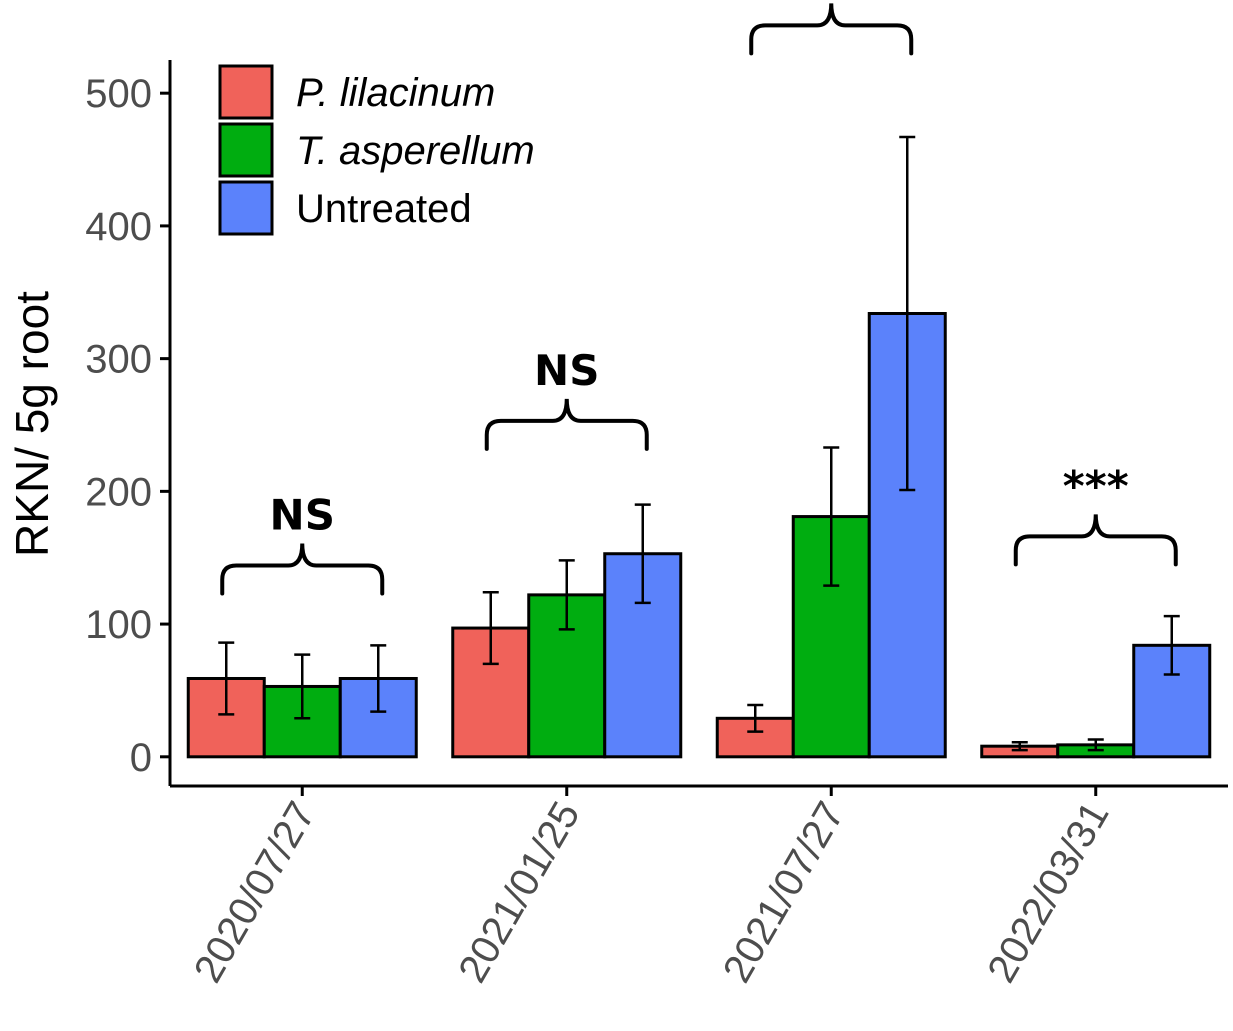 This screenshot has width=1233, height=1031. Describe the element at coordinates (118, 625) in the screenshot. I see `y-tick-label: 100` at that location.